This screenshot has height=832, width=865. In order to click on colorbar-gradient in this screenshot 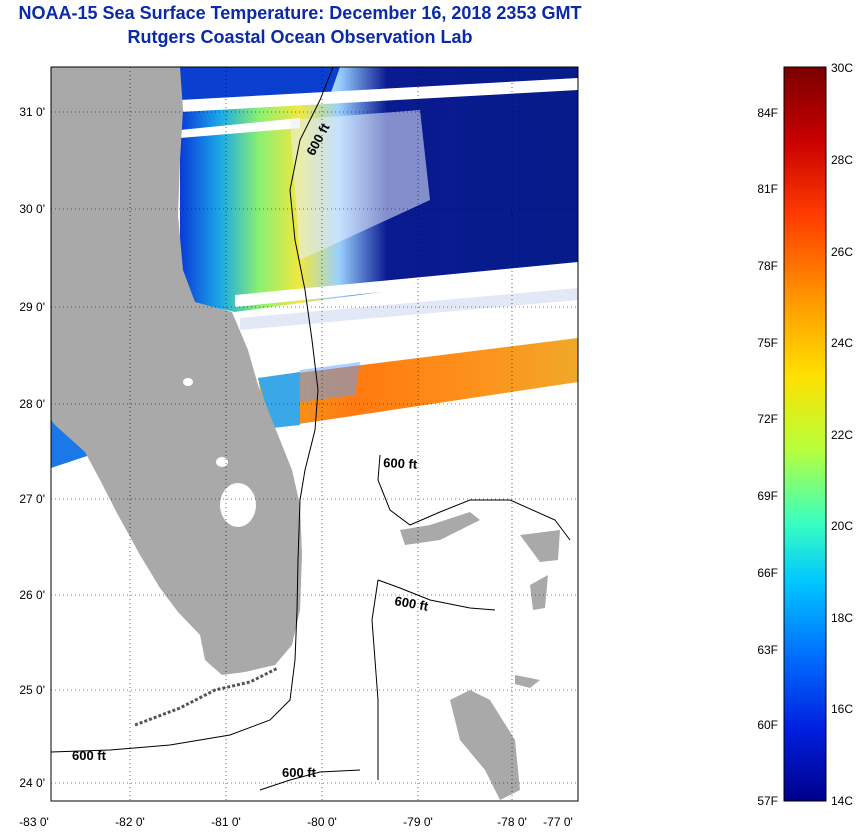, I will do `click(805, 434)`.